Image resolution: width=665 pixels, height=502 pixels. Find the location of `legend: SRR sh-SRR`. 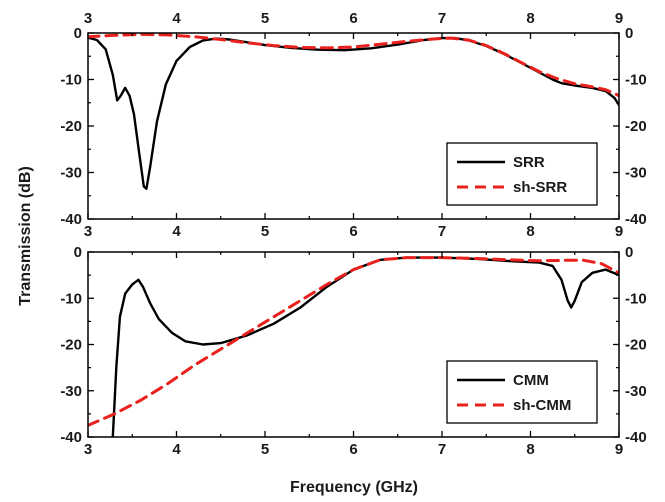

legend: SRR sh-SRR is located at coordinates (522, 174).